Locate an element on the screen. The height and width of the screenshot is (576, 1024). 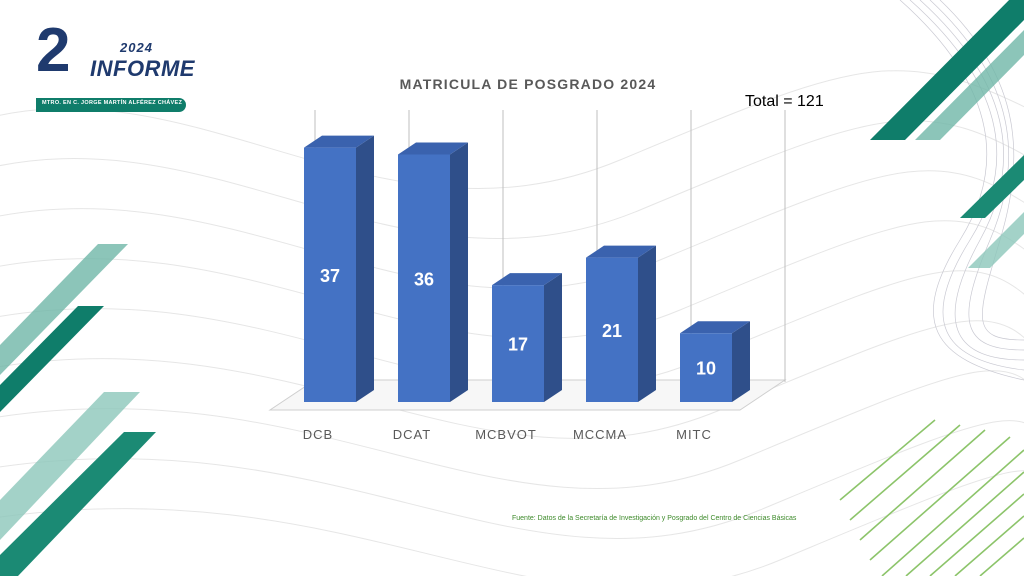
data-label-mitc: 10 is located at coordinates (706, 369).